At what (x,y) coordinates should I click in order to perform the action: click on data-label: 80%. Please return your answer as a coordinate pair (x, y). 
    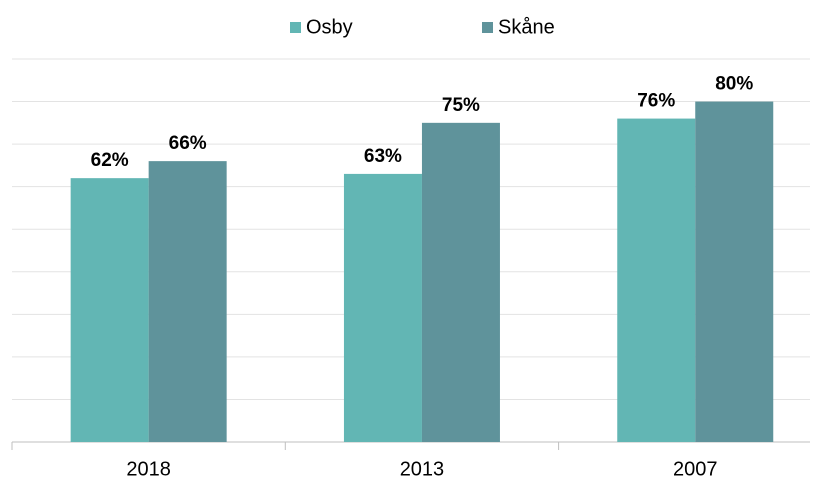
    Looking at the image, I should click on (734, 84).